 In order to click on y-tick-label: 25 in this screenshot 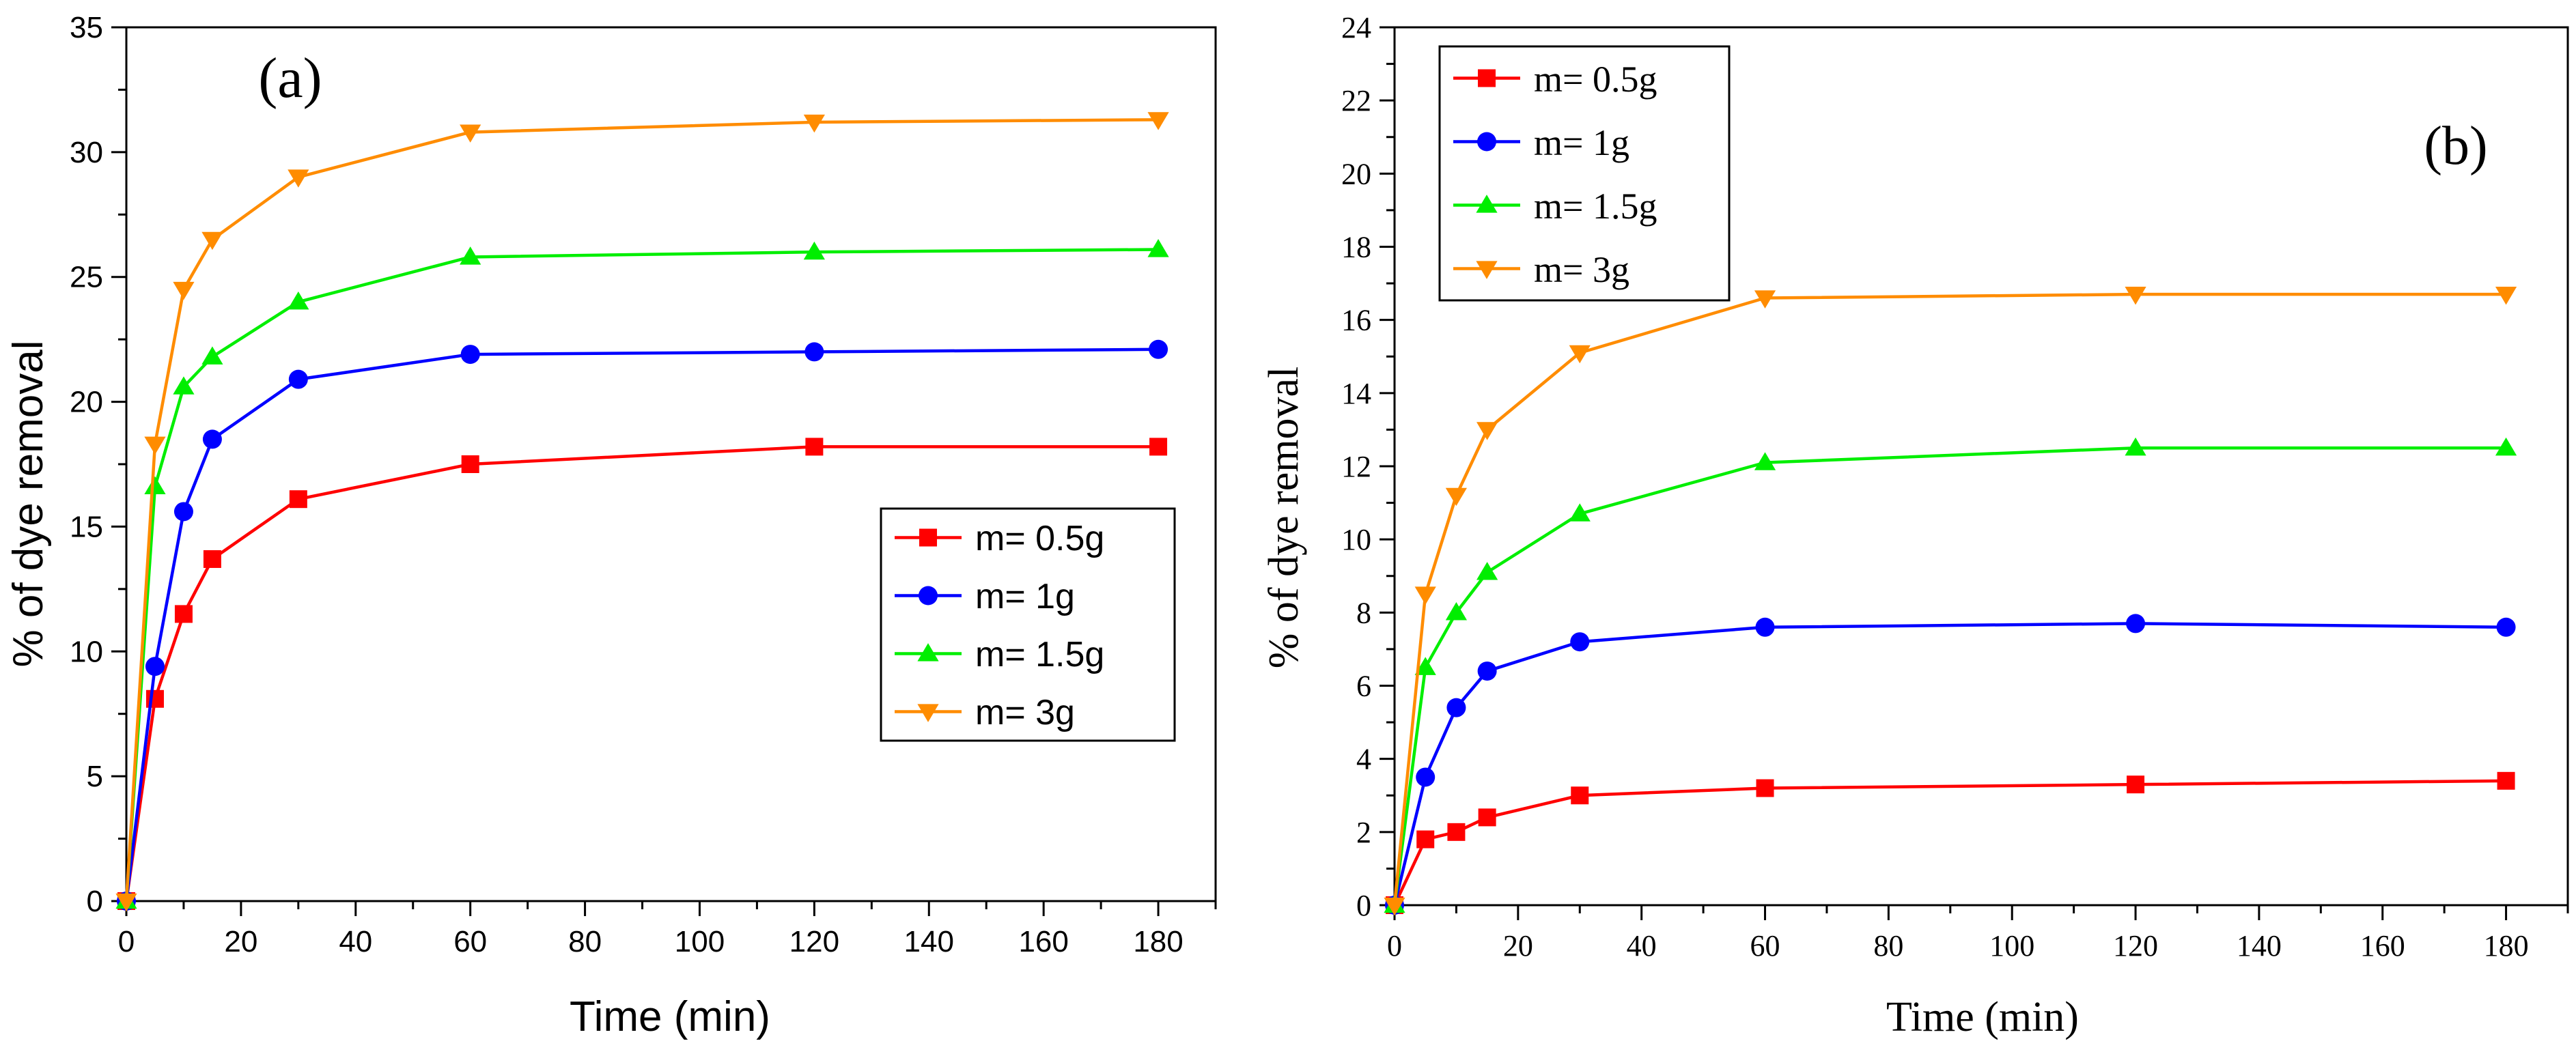, I will do `click(86, 277)`.